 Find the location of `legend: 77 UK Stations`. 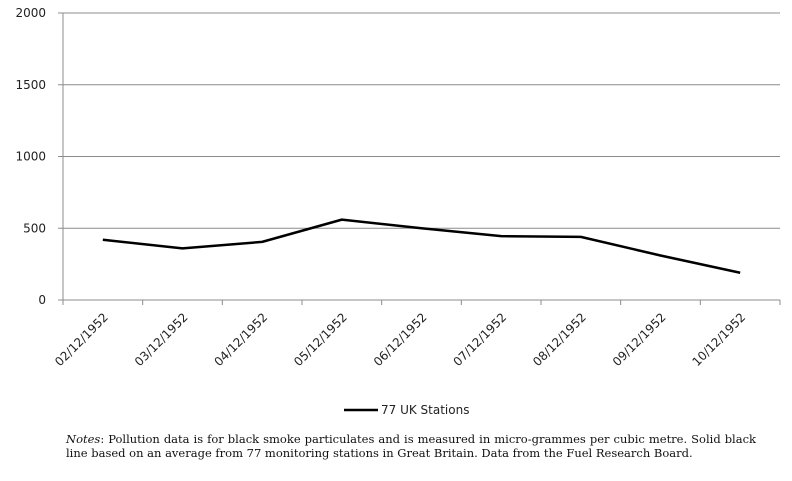

legend: 77 UK Stations is located at coordinates (406, 410).